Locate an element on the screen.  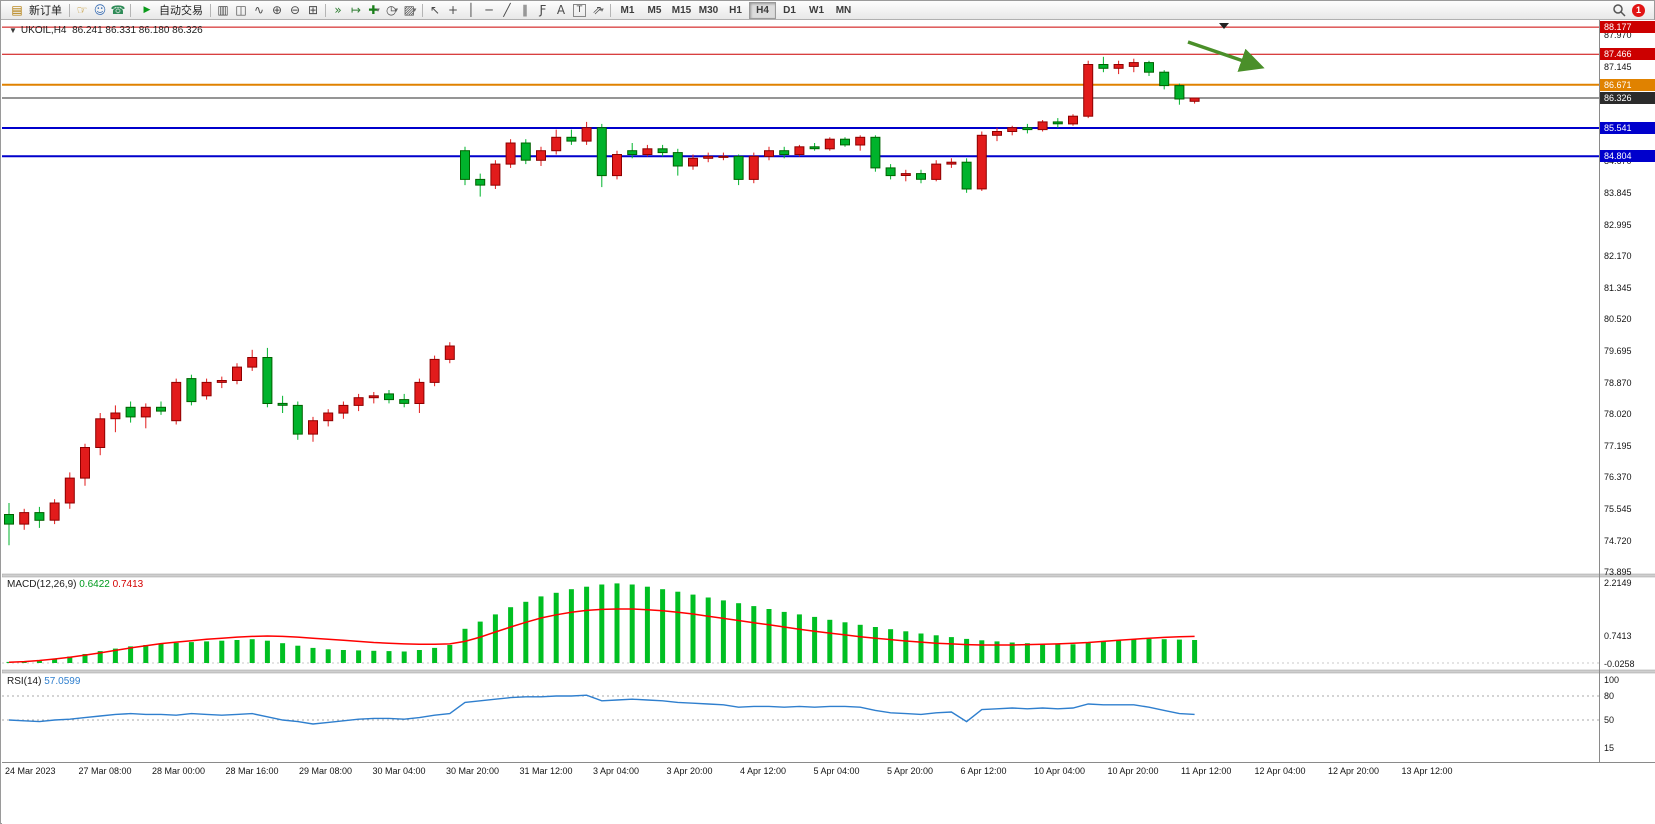
search-icon is located at coordinates (1619, 10).